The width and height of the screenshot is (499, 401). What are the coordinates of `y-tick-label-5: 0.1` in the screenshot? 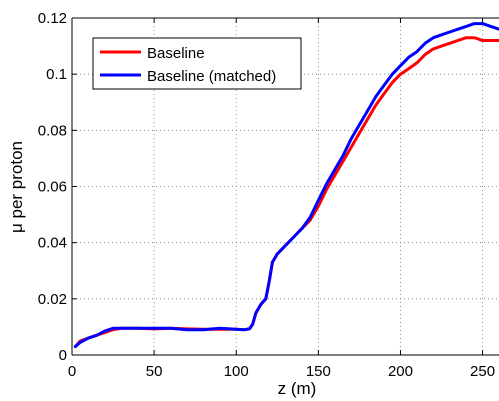 It's located at (56, 74).